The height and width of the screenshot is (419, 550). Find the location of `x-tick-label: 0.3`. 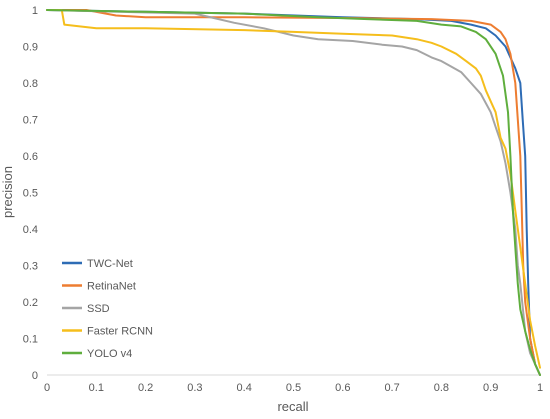

x-tick-label: 0.3 is located at coordinates (194, 388).